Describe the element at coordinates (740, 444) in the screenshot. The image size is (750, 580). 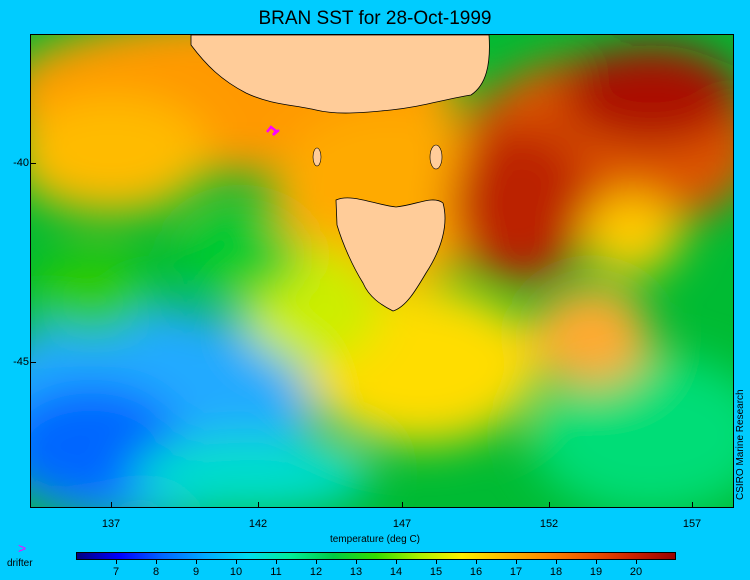
I see `credit-text: CSIRO Marine Research` at that location.